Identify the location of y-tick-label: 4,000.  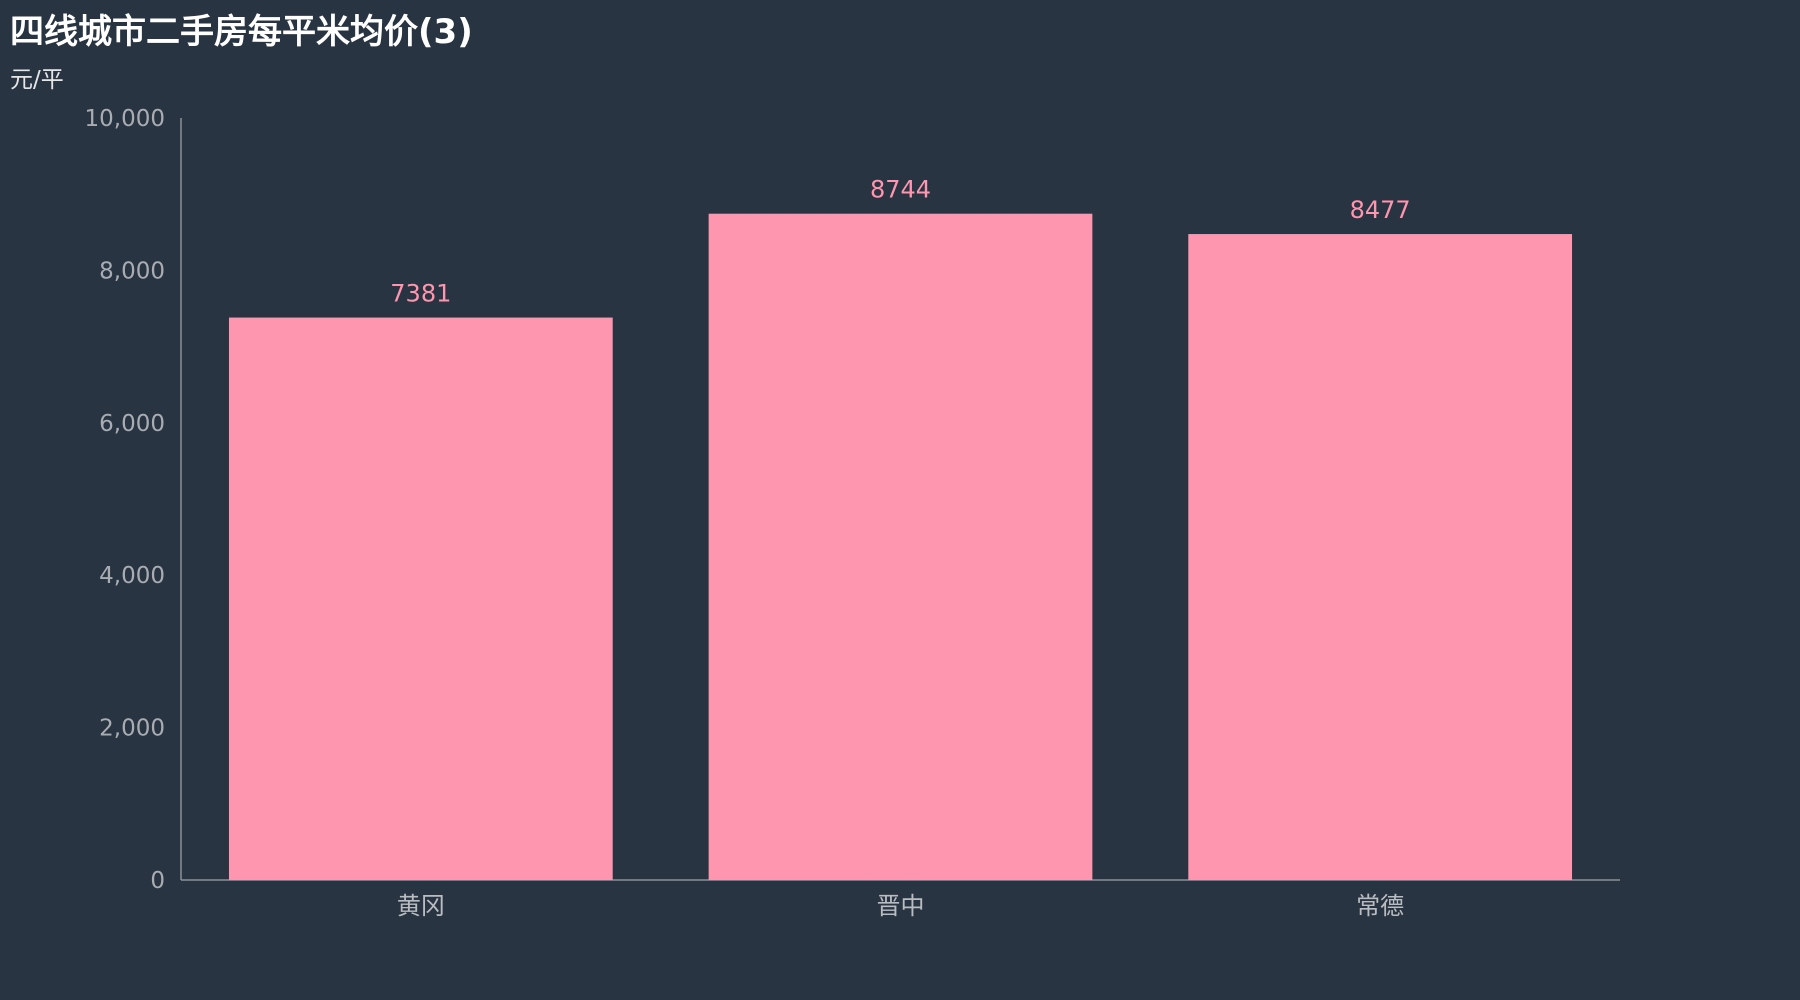
(132, 576).